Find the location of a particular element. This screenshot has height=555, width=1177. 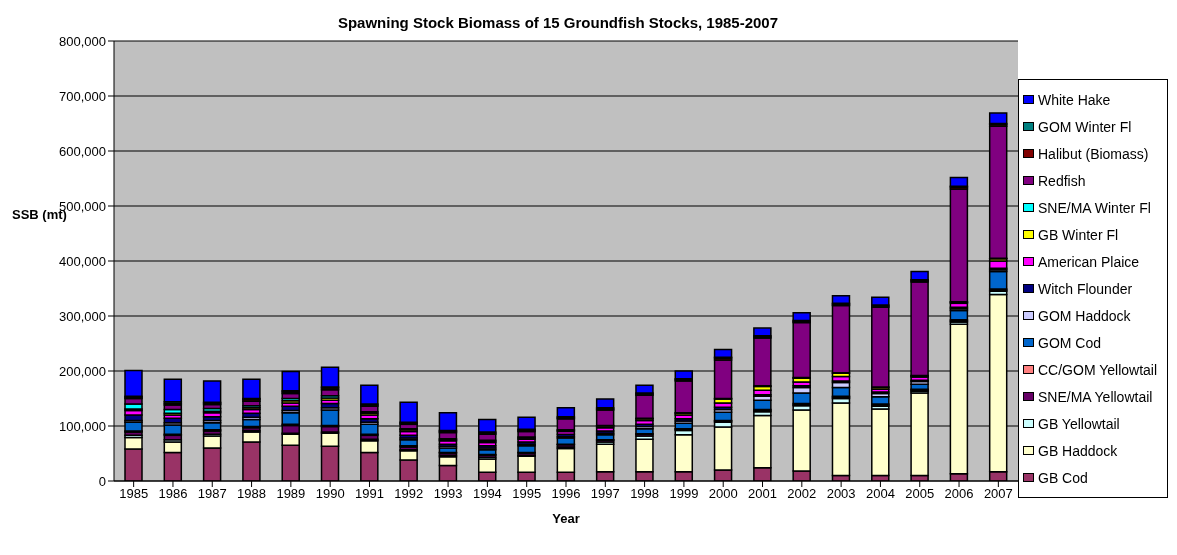

x-tick-label: 1987 is located at coordinates (212, 494).